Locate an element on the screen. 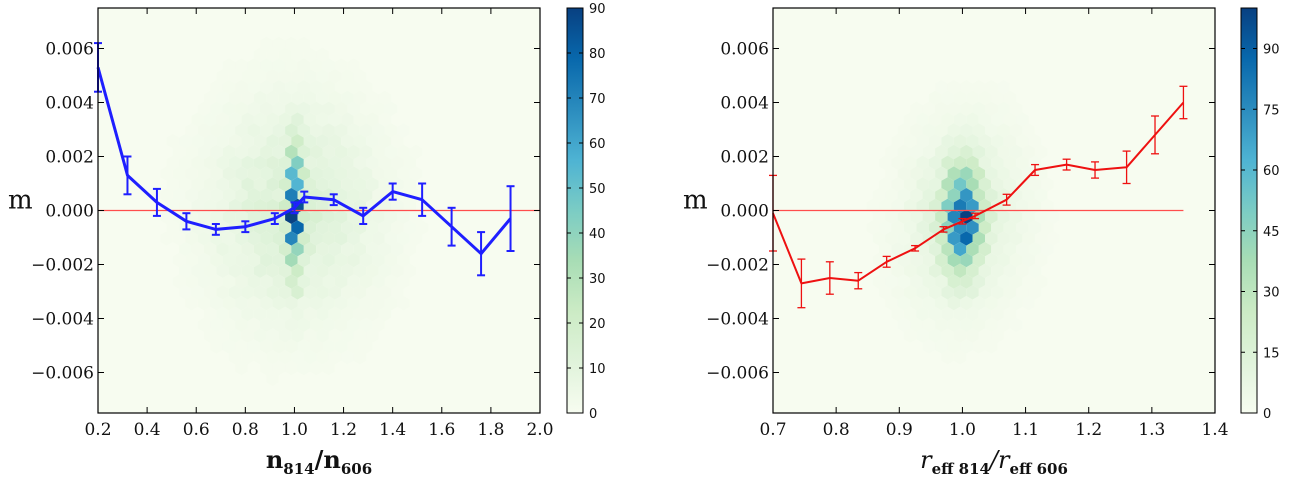  x-tick-label: 1.0 is located at coordinates (294, 430).